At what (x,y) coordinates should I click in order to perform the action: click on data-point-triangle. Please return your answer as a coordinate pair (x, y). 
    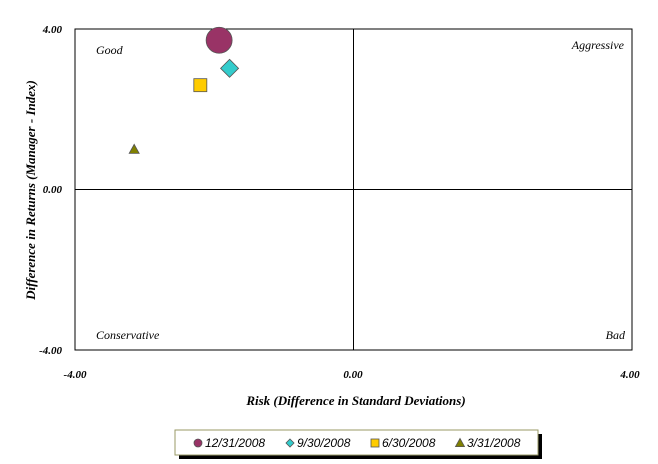
    Looking at the image, I should click on (134, 148).